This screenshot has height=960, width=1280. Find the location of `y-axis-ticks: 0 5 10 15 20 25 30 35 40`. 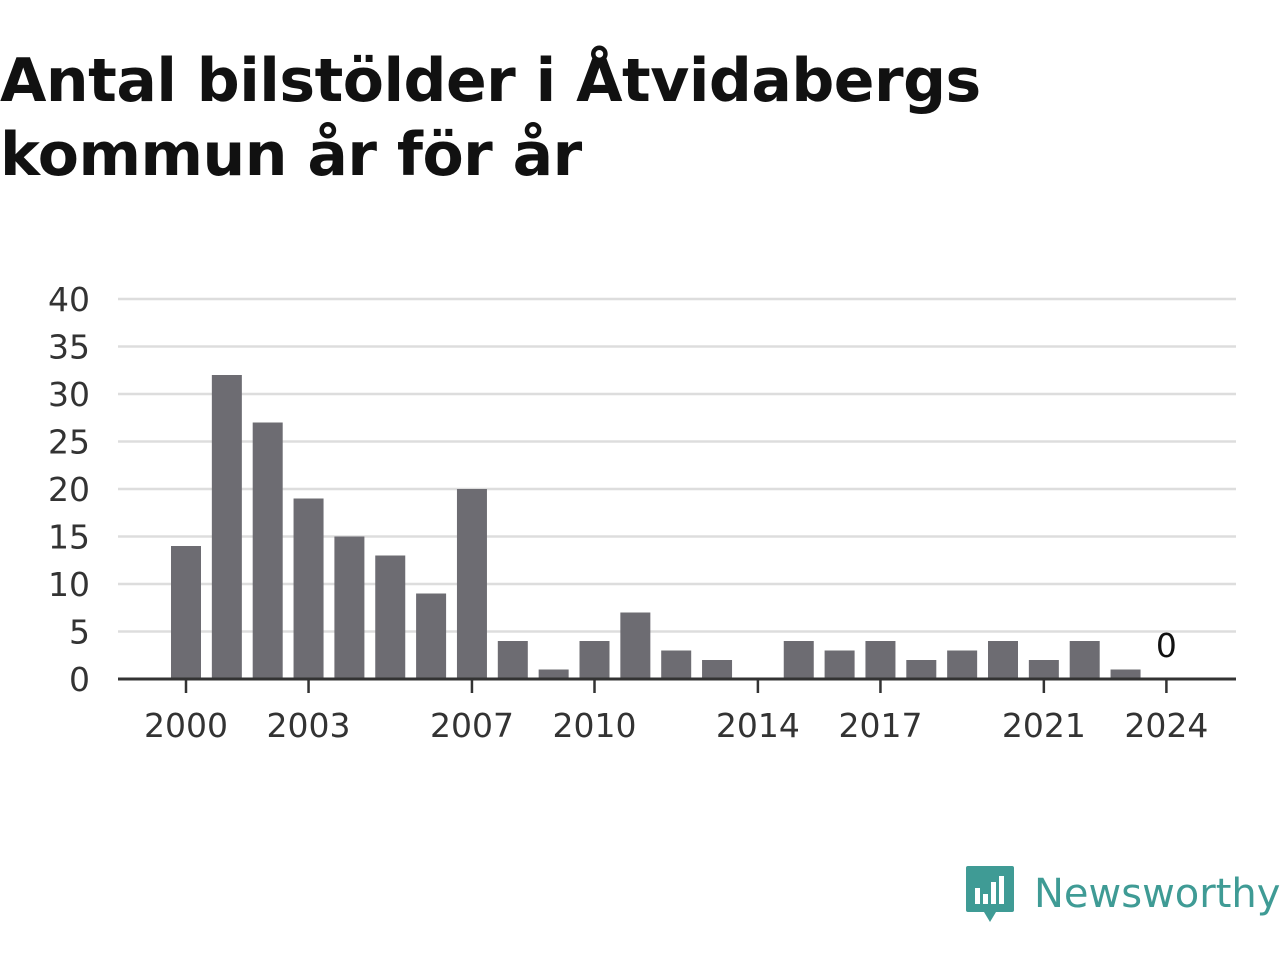

y-axis-ticks: 0 5 10 15 20 25 30 35 40 is located at coordinates (69, 489).